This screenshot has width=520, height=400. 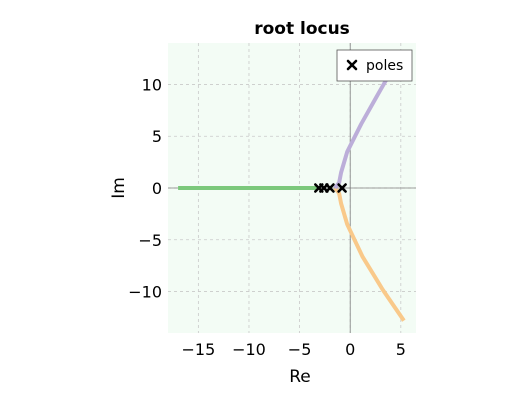 What do you see at coordinates (145, 292) in the screenshot?
I see `y-tick-label: −10` at bounding box center [145, 292].